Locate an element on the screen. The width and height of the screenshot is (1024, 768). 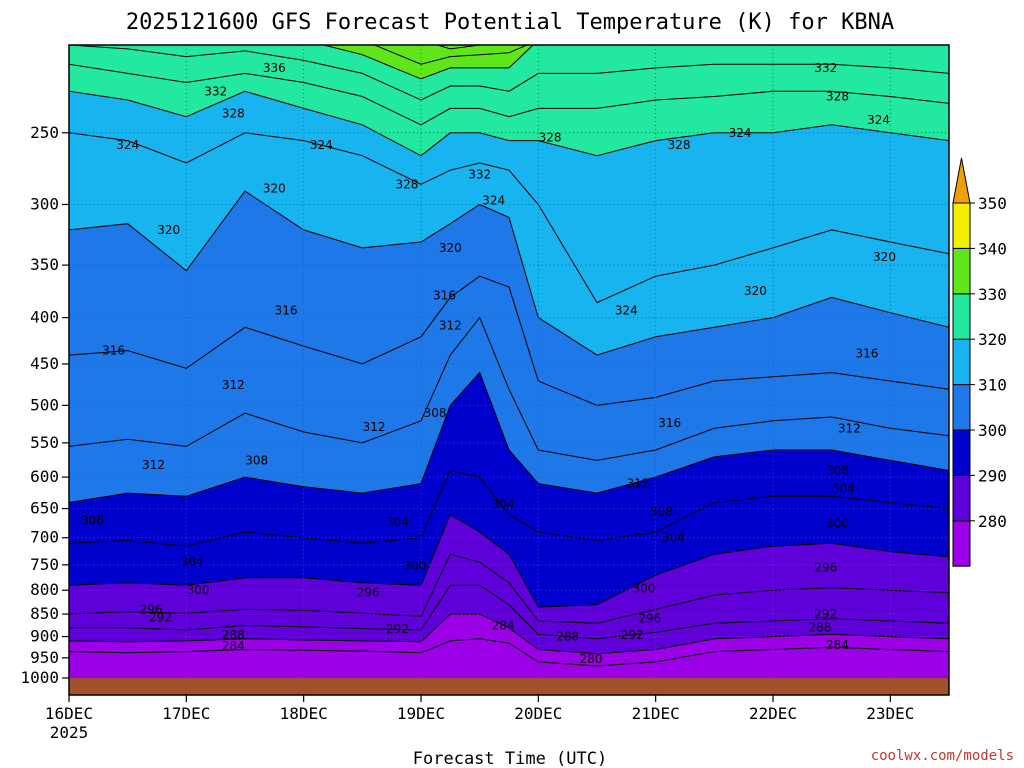
x-tick-label-22DEC: 22DEC is located at coordinates (773, 713).